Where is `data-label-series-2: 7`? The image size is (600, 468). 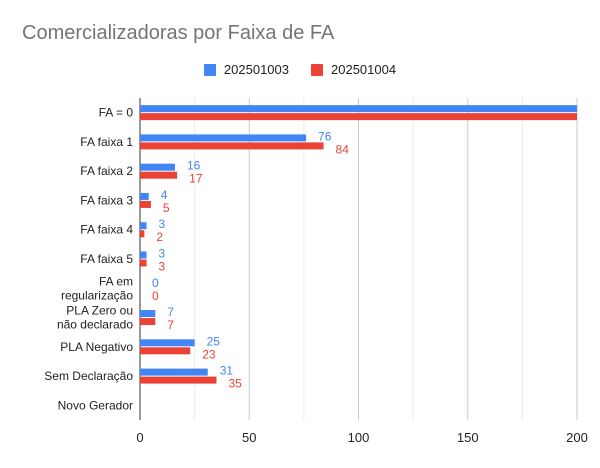 data-label-series-2: 7 is located at coordinates (170, 325).